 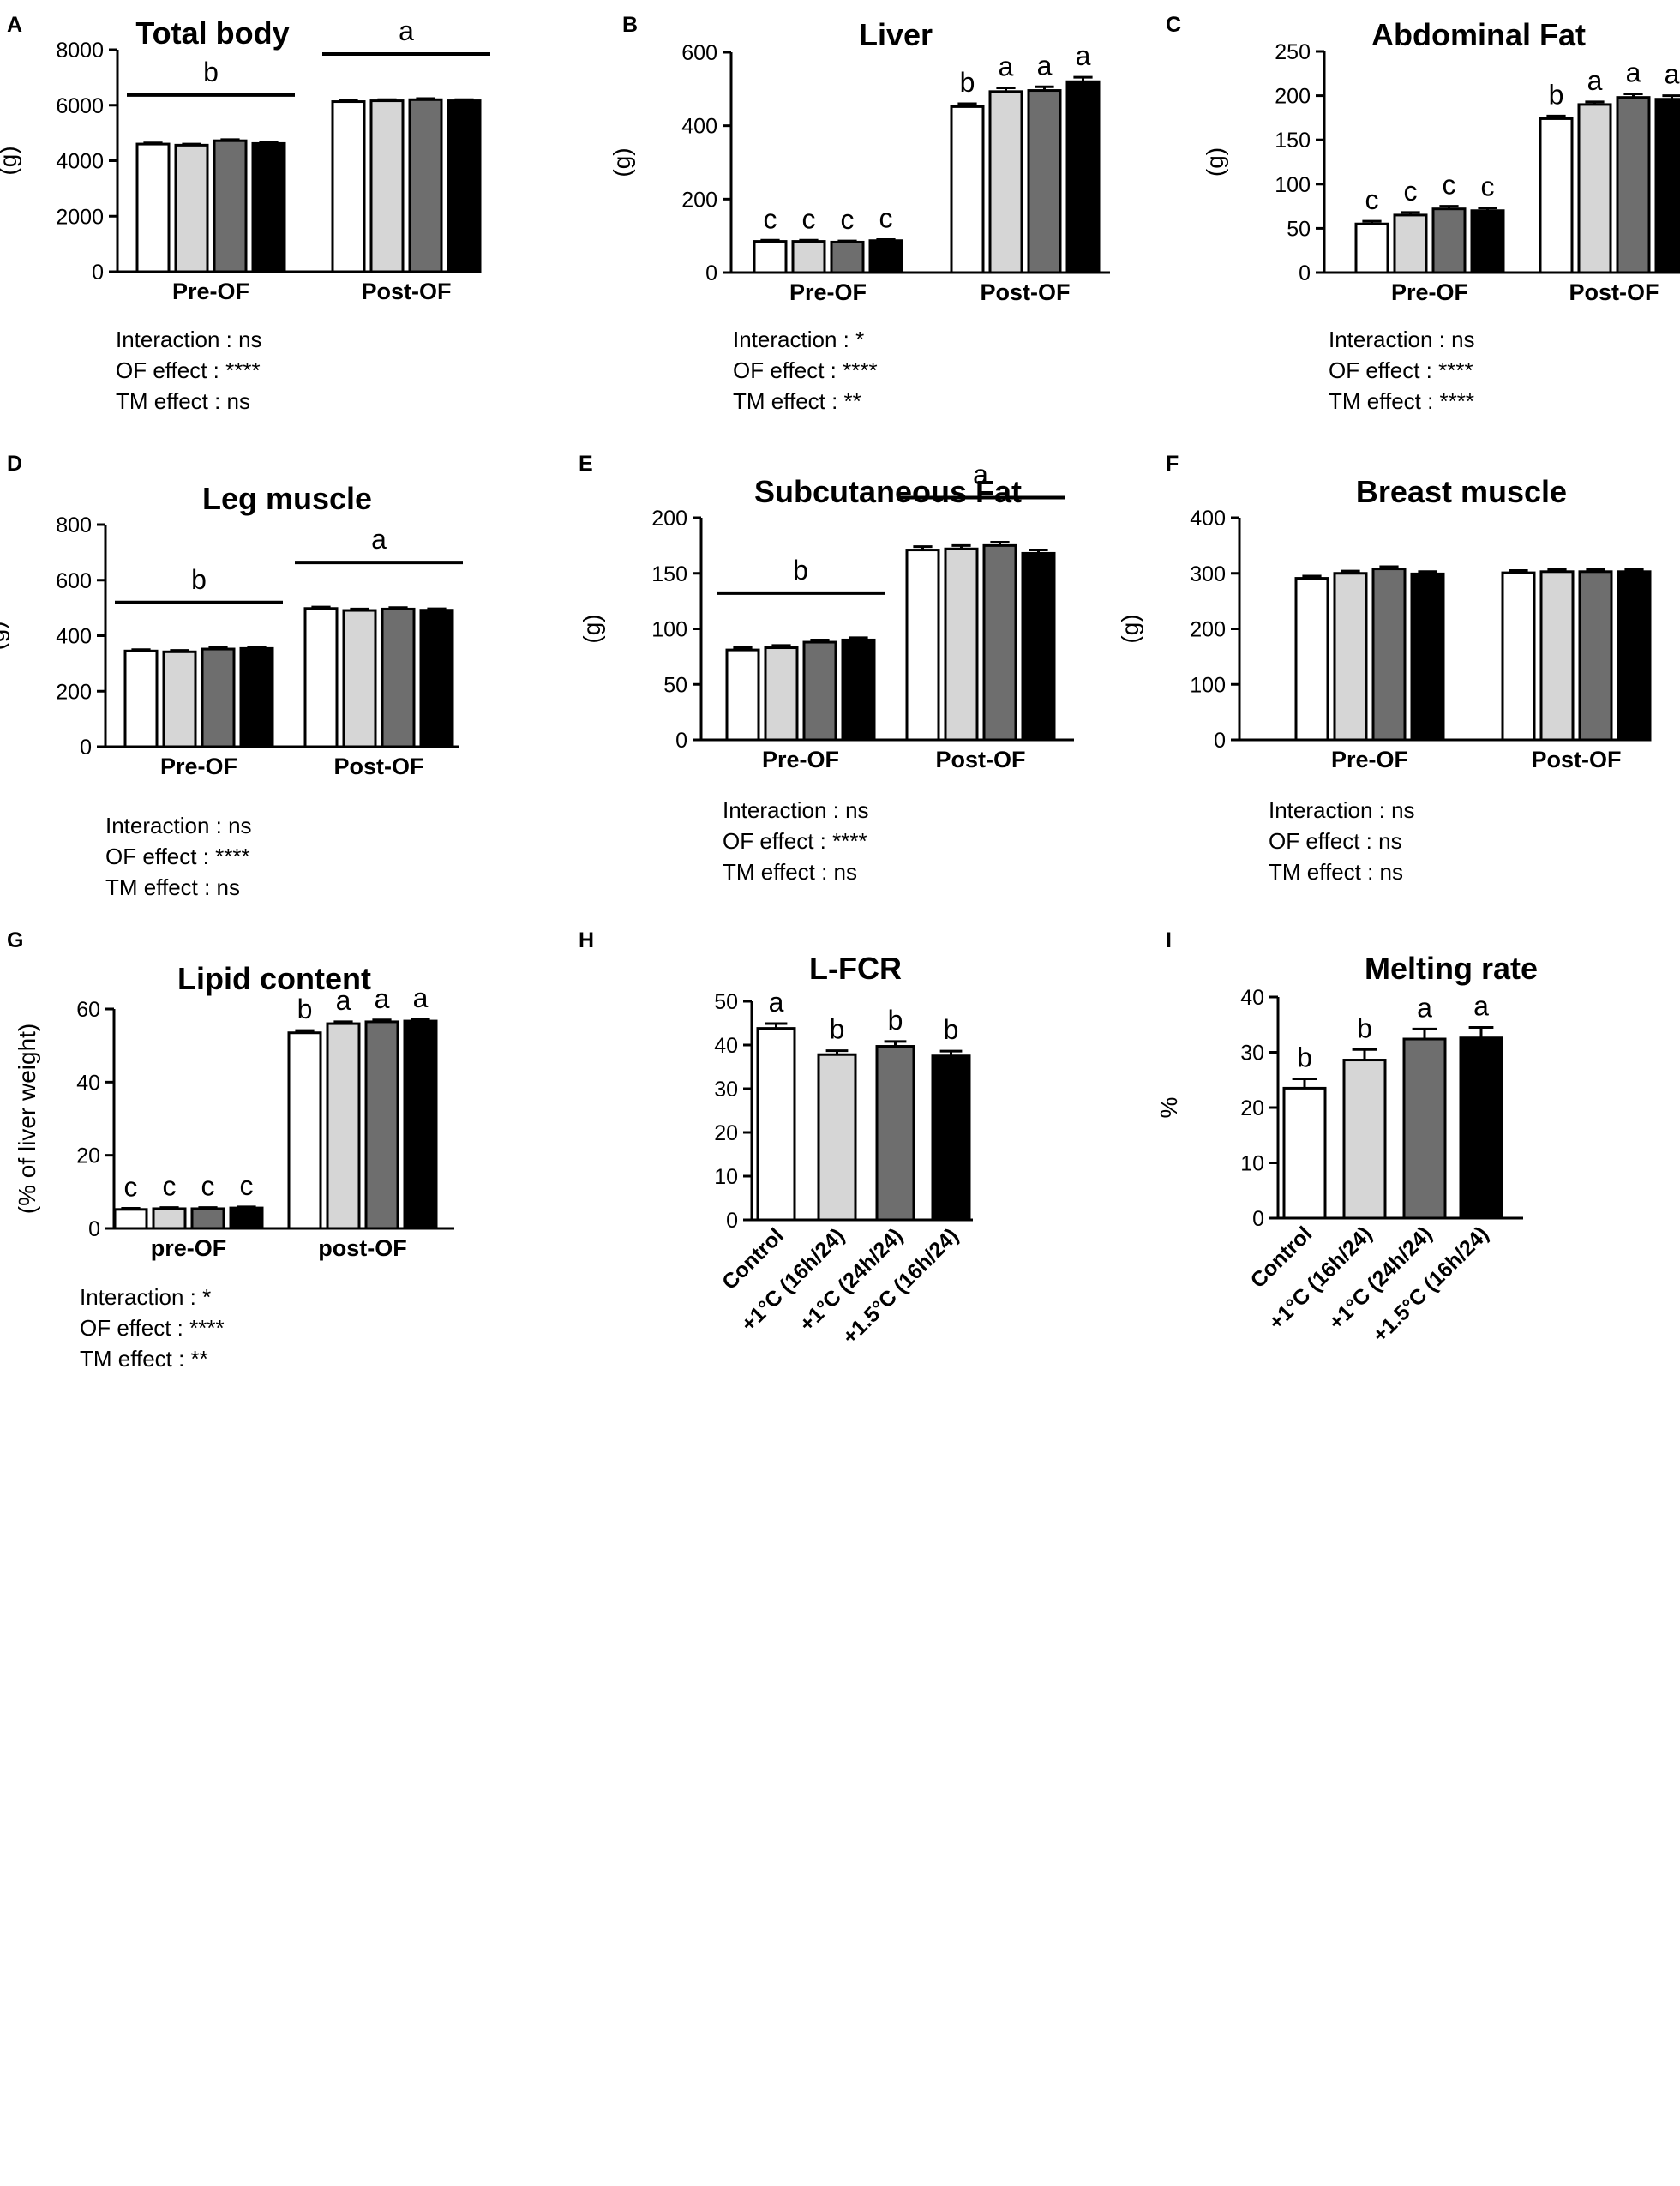 I want to click on bar-h-tm15-16h, so click(x=951, y=1138).